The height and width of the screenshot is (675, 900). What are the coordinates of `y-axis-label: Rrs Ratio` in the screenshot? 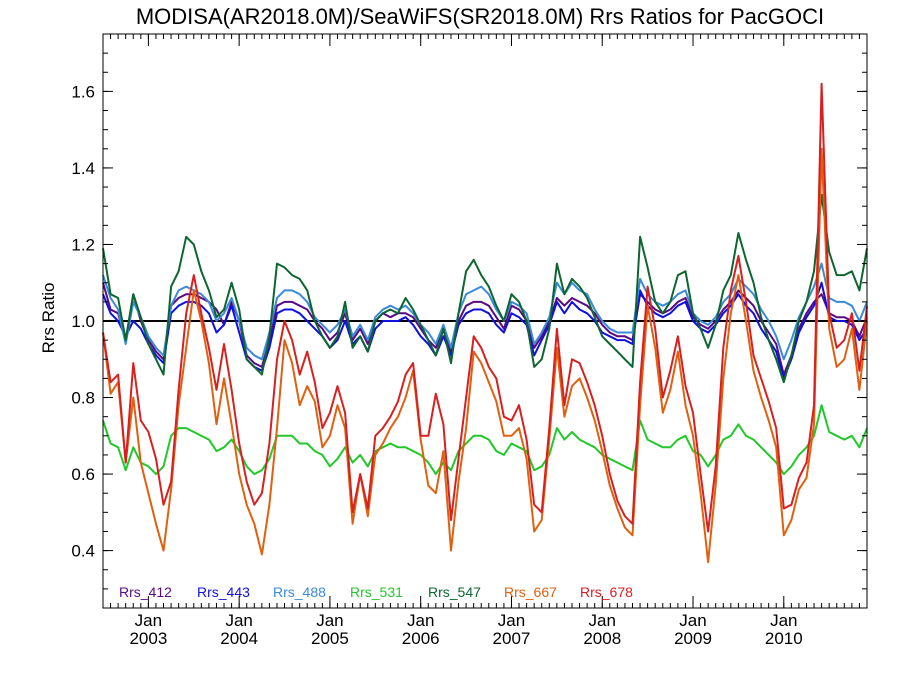 It's located at (48, 318).